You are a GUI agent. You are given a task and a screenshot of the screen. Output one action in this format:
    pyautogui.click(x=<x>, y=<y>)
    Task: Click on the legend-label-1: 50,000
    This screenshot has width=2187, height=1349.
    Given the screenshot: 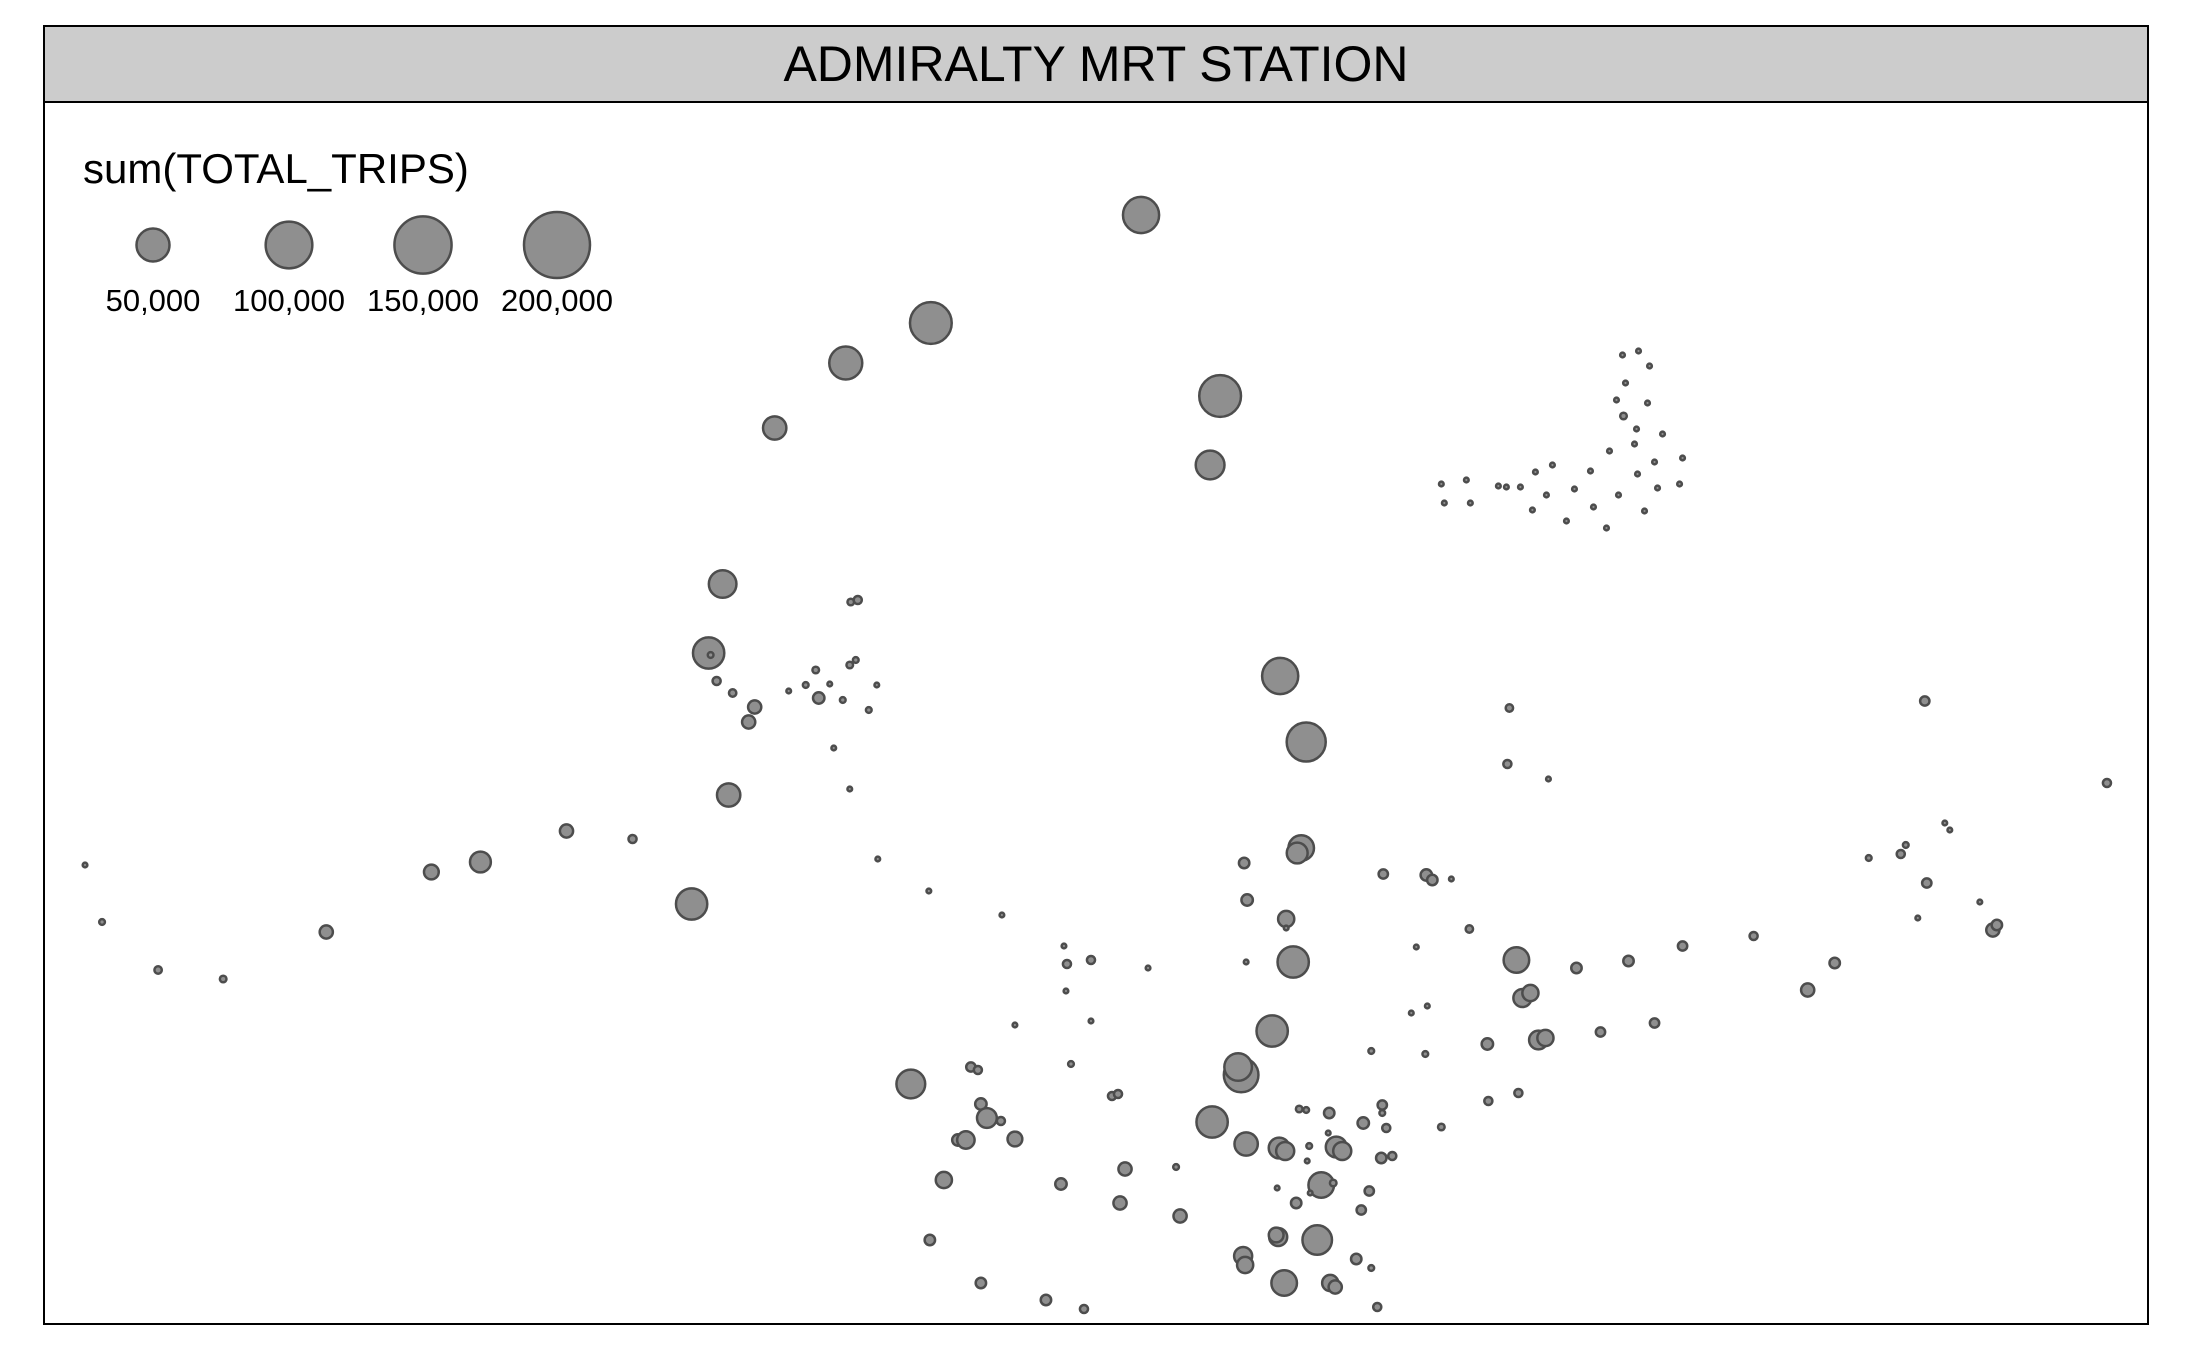 What is the action you would take?
    pyautogui.click(x=153, y=300)
    